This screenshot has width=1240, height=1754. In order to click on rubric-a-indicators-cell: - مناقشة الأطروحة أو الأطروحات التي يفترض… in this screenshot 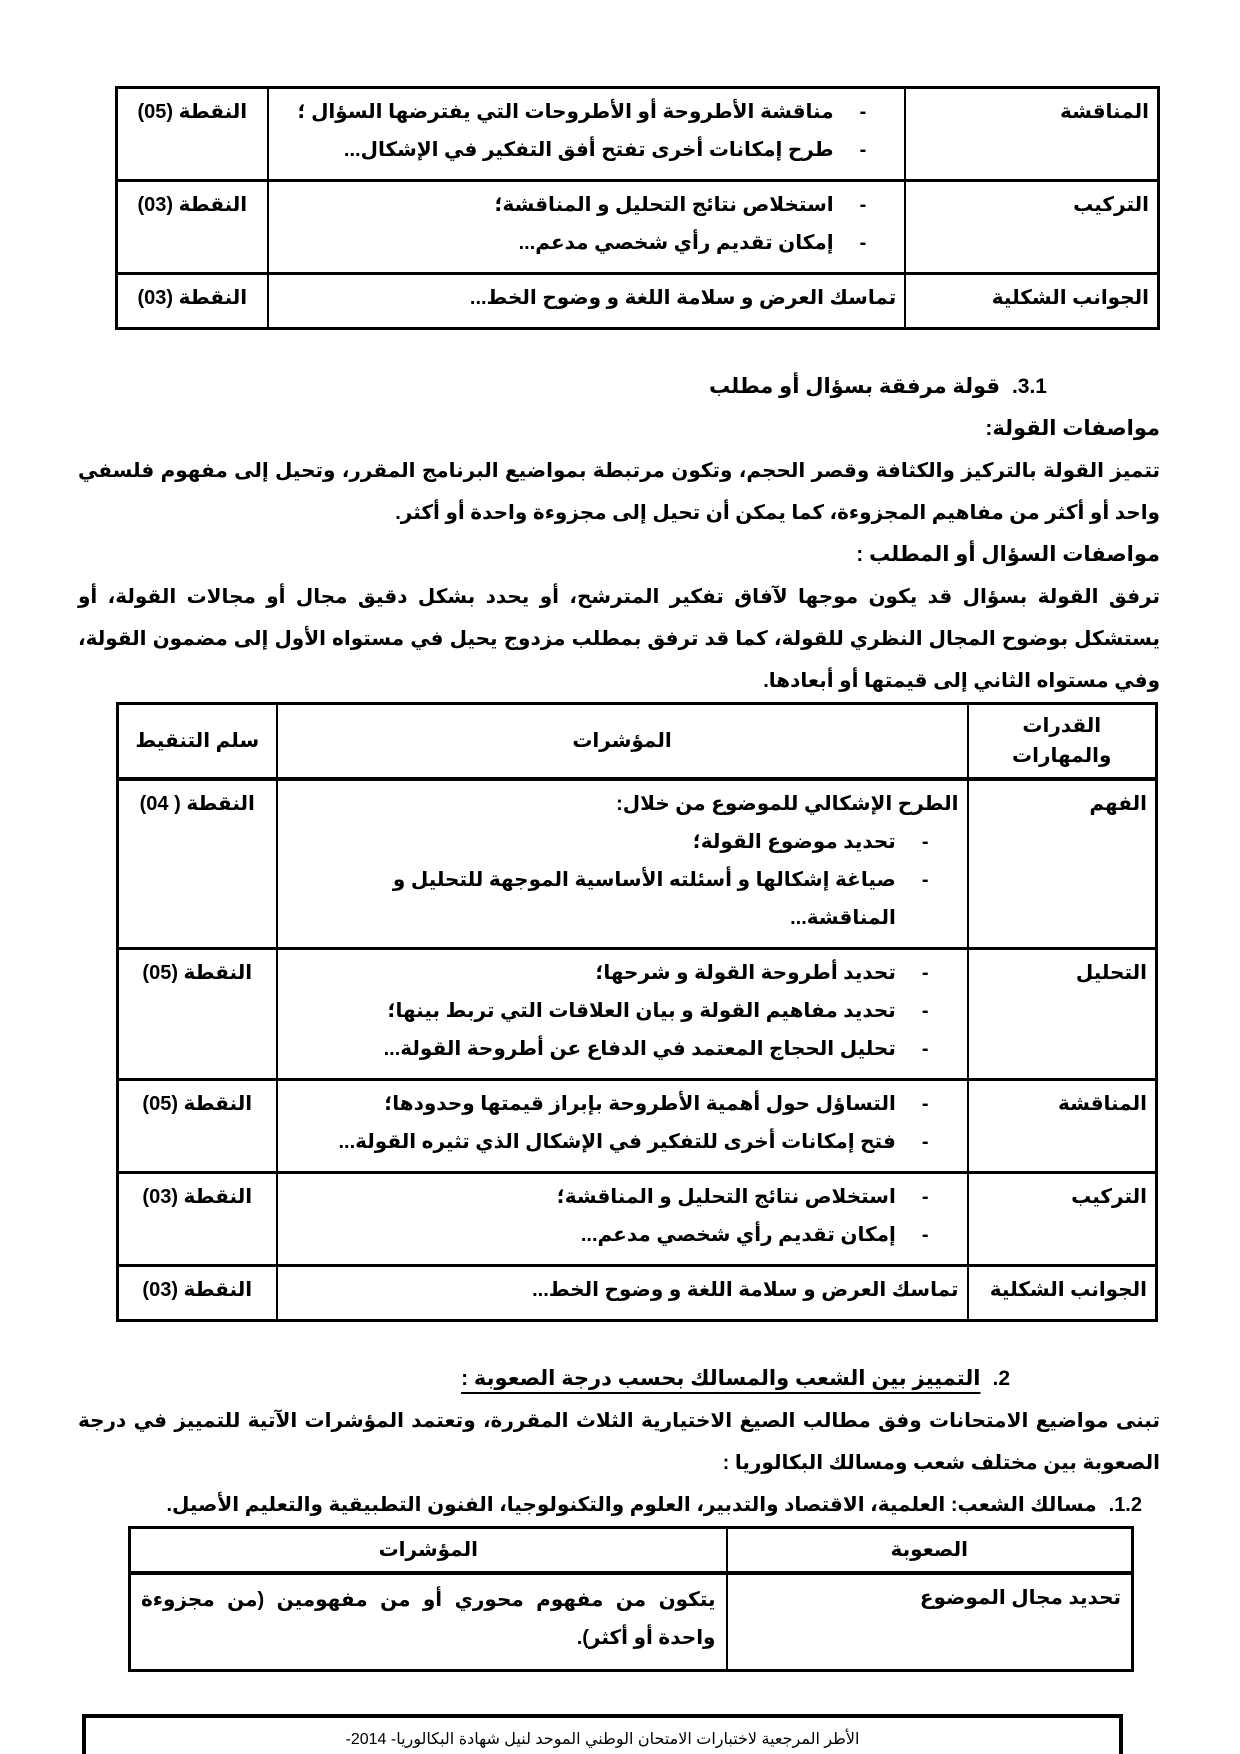, I will do `click(586, 134)`.